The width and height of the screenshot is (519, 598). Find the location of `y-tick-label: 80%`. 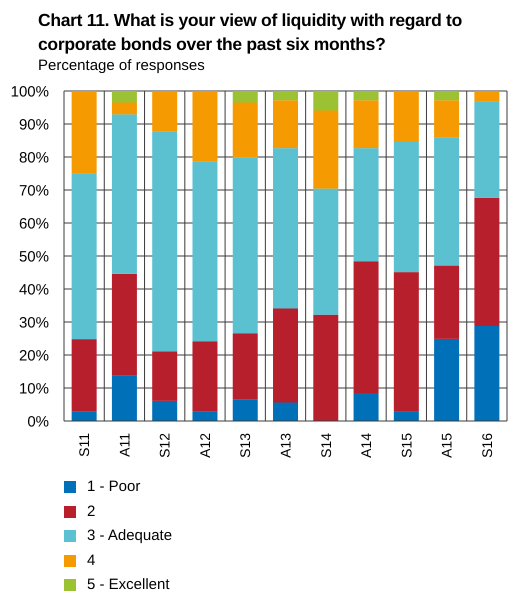

y-tick-label: 80% is located at coordinates (33, 157).